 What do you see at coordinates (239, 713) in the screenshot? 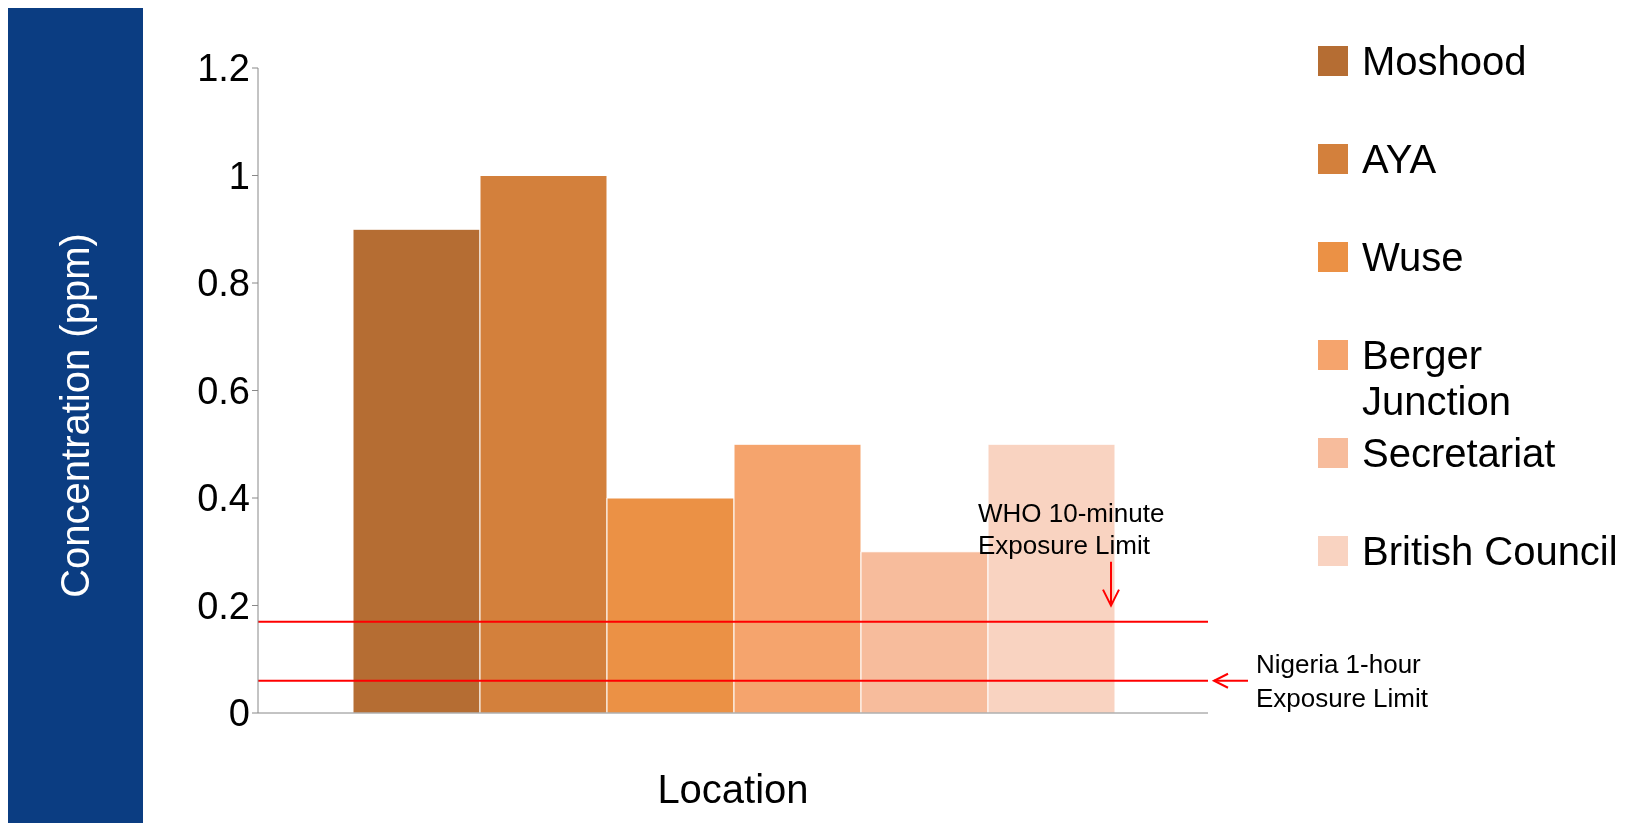
I see `y-tick-label: 0` at bounding box center [239, 713].